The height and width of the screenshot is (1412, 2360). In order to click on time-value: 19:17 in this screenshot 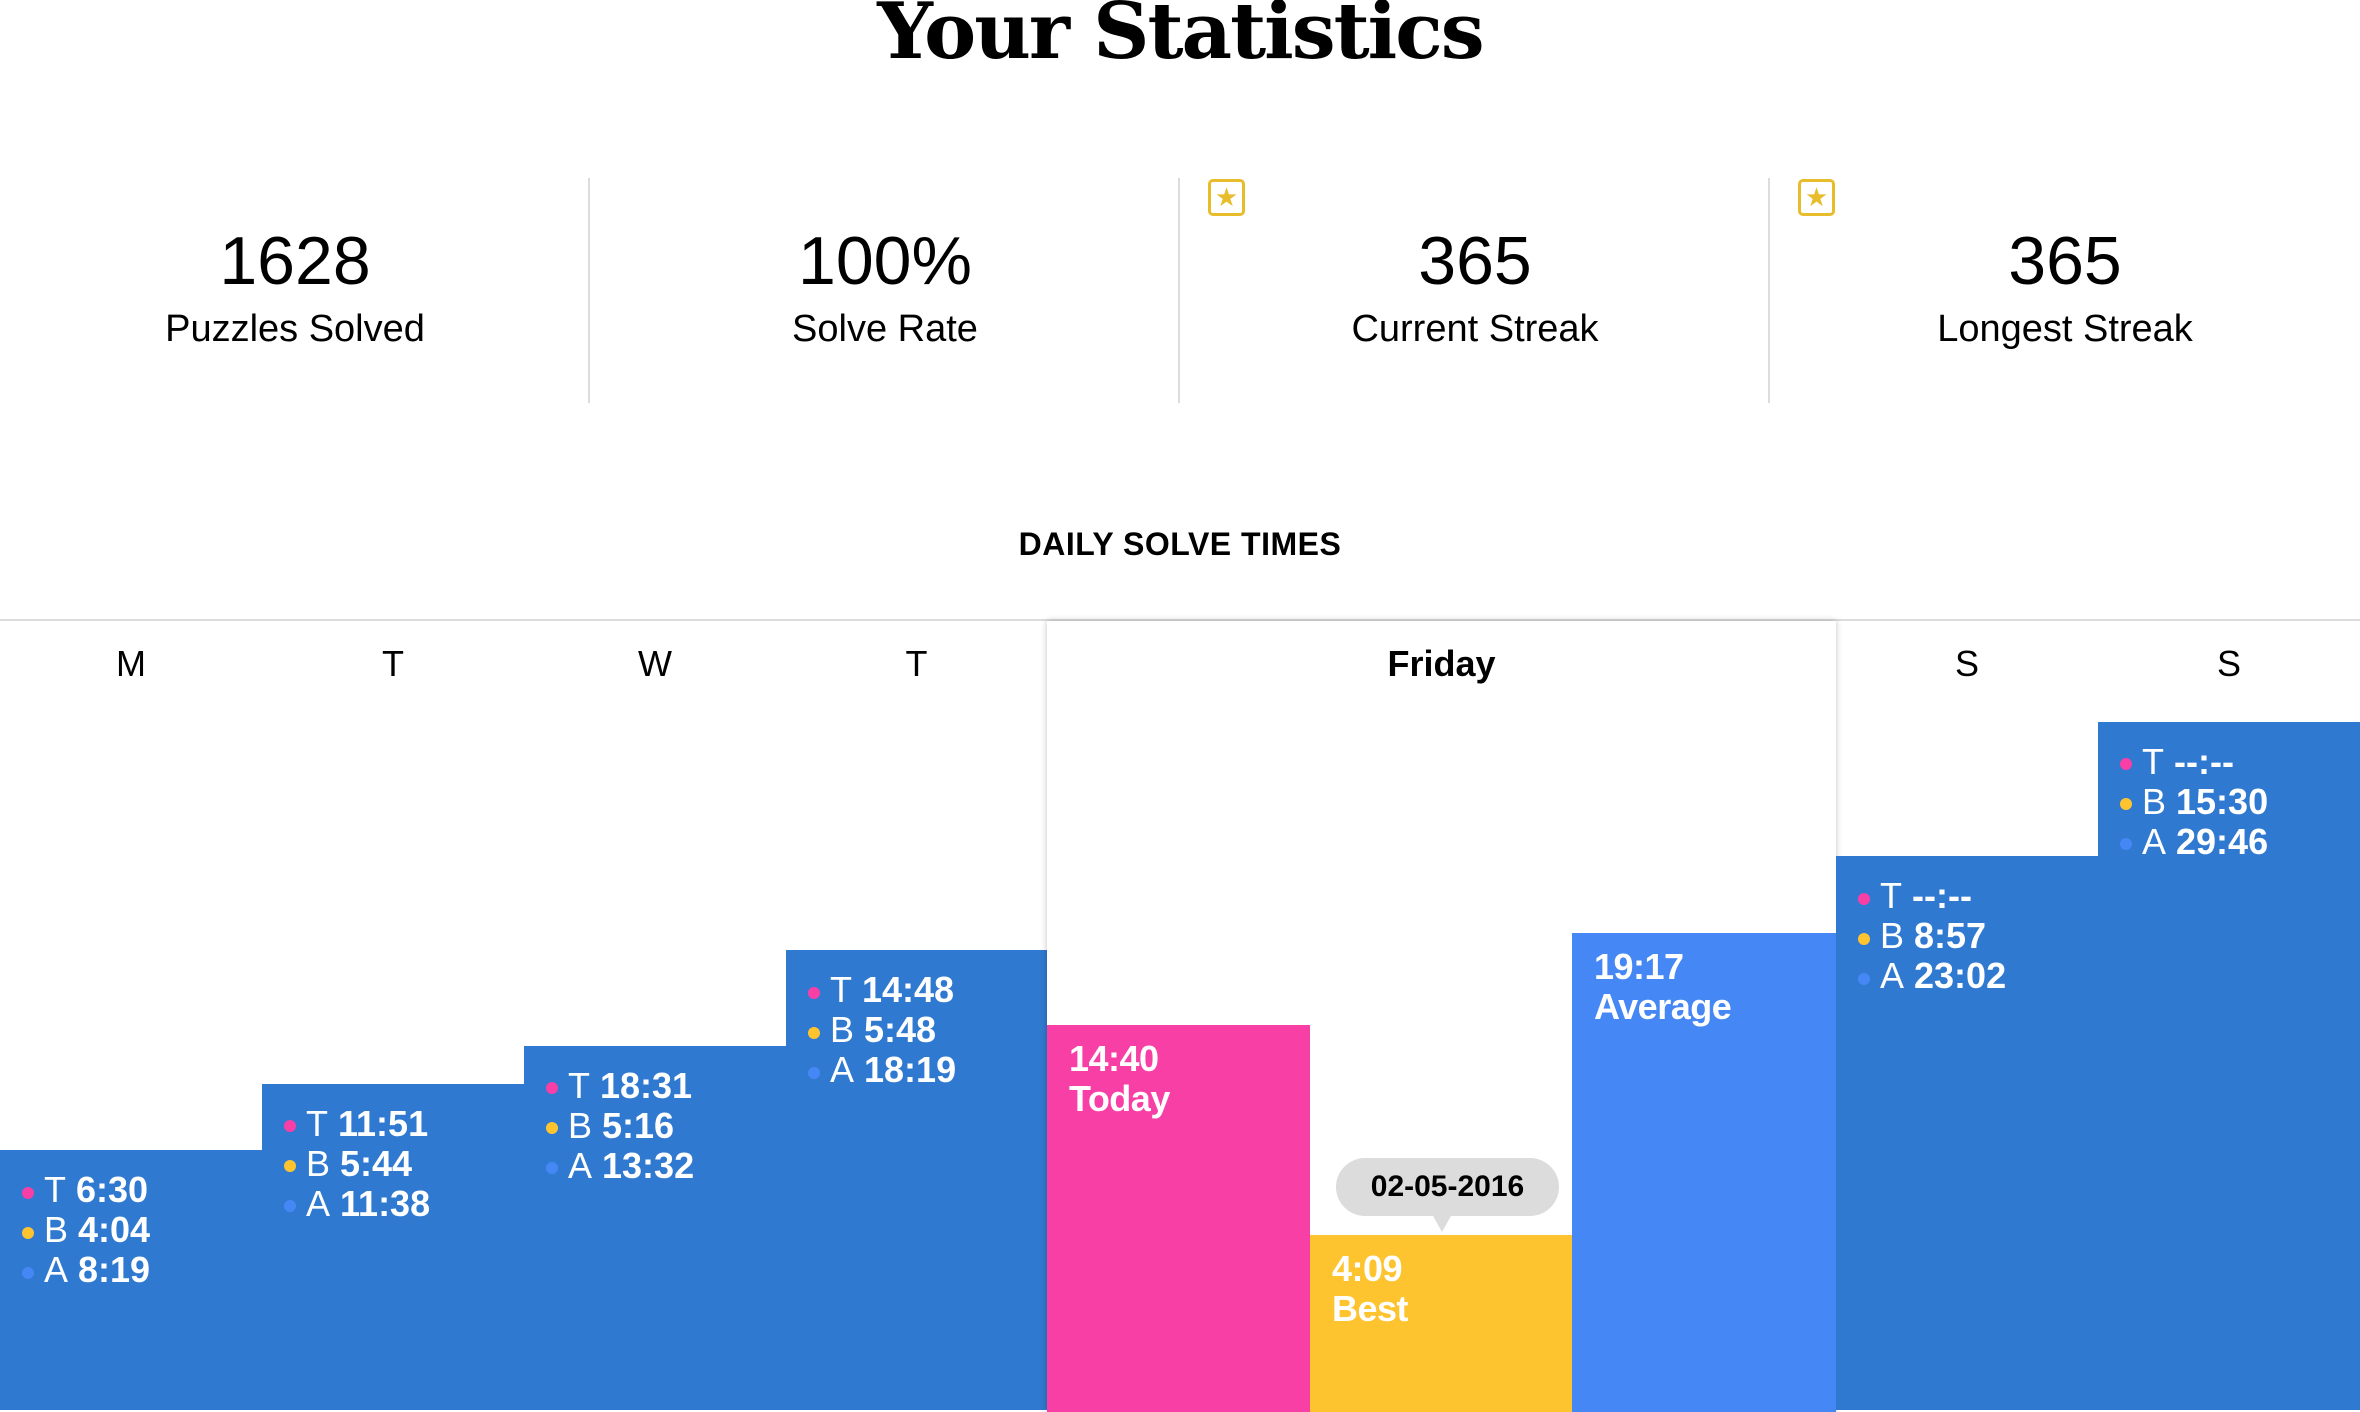, I will do `click(1639, 967)`.